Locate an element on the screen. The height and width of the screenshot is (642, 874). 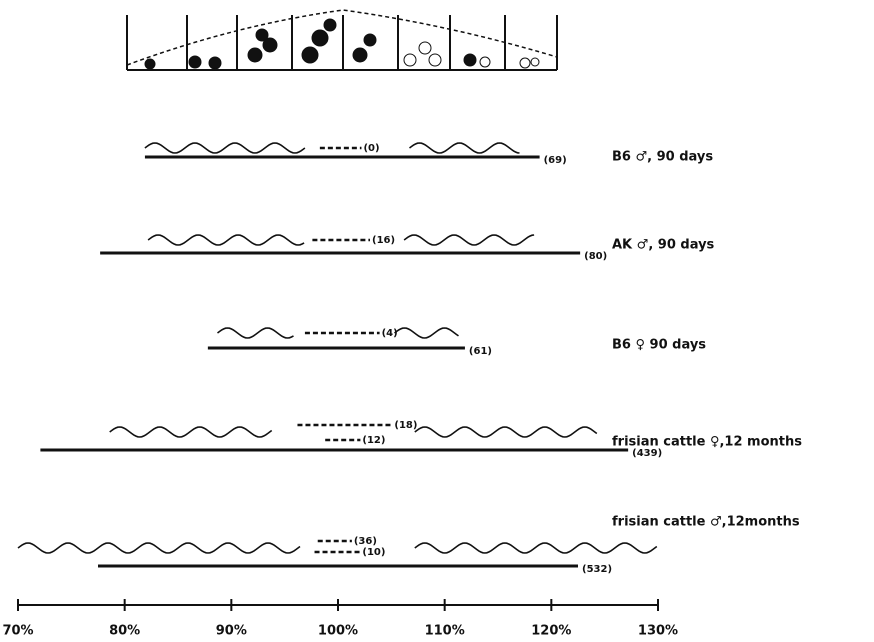
dashed-count: (4) is located at coordinates (390, 333).